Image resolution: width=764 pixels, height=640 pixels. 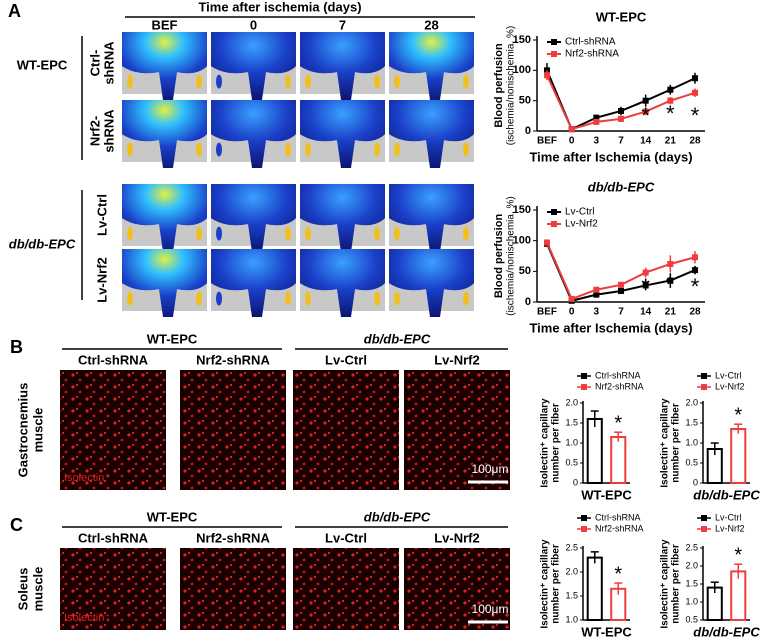 I want to click on x-tick-label: 14, so click(x=646, y=141).